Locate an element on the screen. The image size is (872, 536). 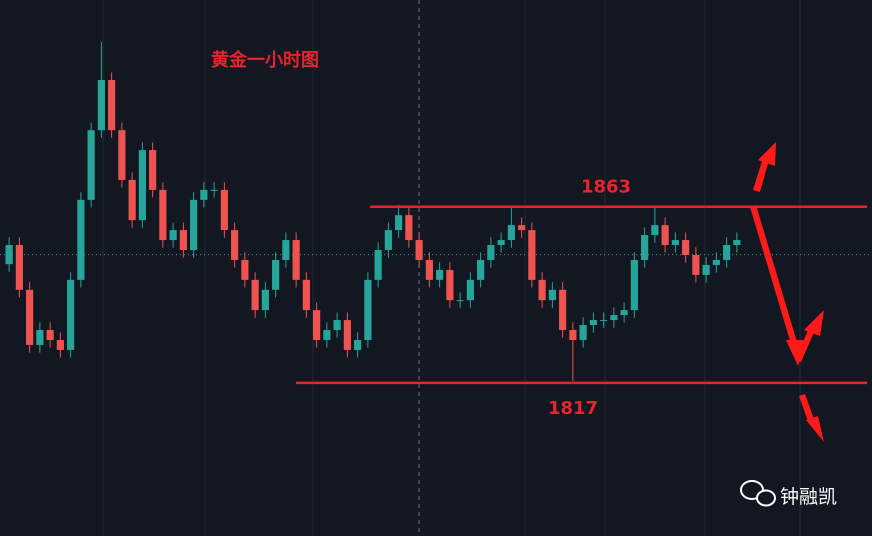
watermark: 钟融凯 is located at coordinates (788, 494).